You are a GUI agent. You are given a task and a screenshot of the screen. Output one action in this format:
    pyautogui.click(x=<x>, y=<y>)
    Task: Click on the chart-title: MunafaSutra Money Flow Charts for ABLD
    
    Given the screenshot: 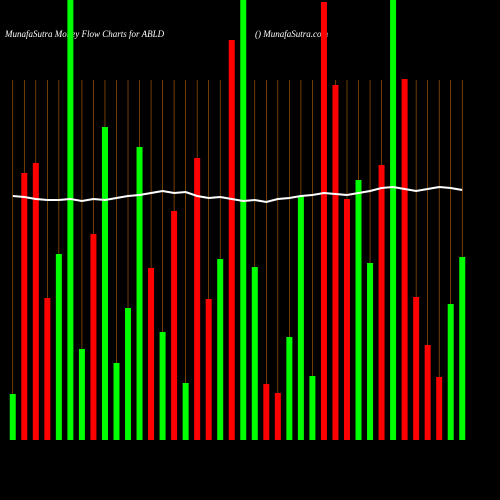 What is the action you would take?
    pyautogui.click(x=84, y=34)
    